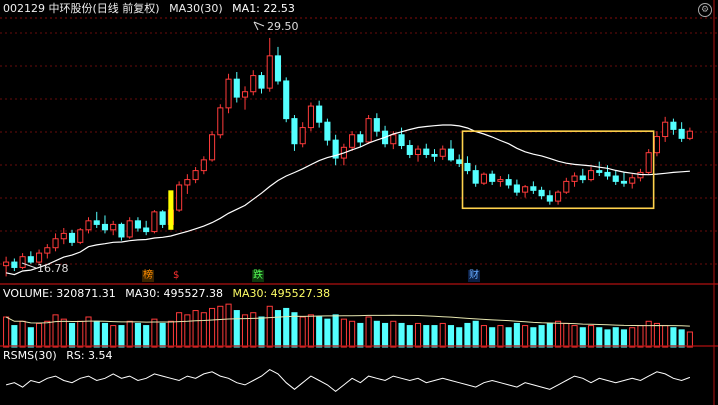  What do you see at coordinates (61, 356) in the screenshot?
I see `rsms-header: RSMS(30) RS: 3.54` at bounding box center [61, 356].